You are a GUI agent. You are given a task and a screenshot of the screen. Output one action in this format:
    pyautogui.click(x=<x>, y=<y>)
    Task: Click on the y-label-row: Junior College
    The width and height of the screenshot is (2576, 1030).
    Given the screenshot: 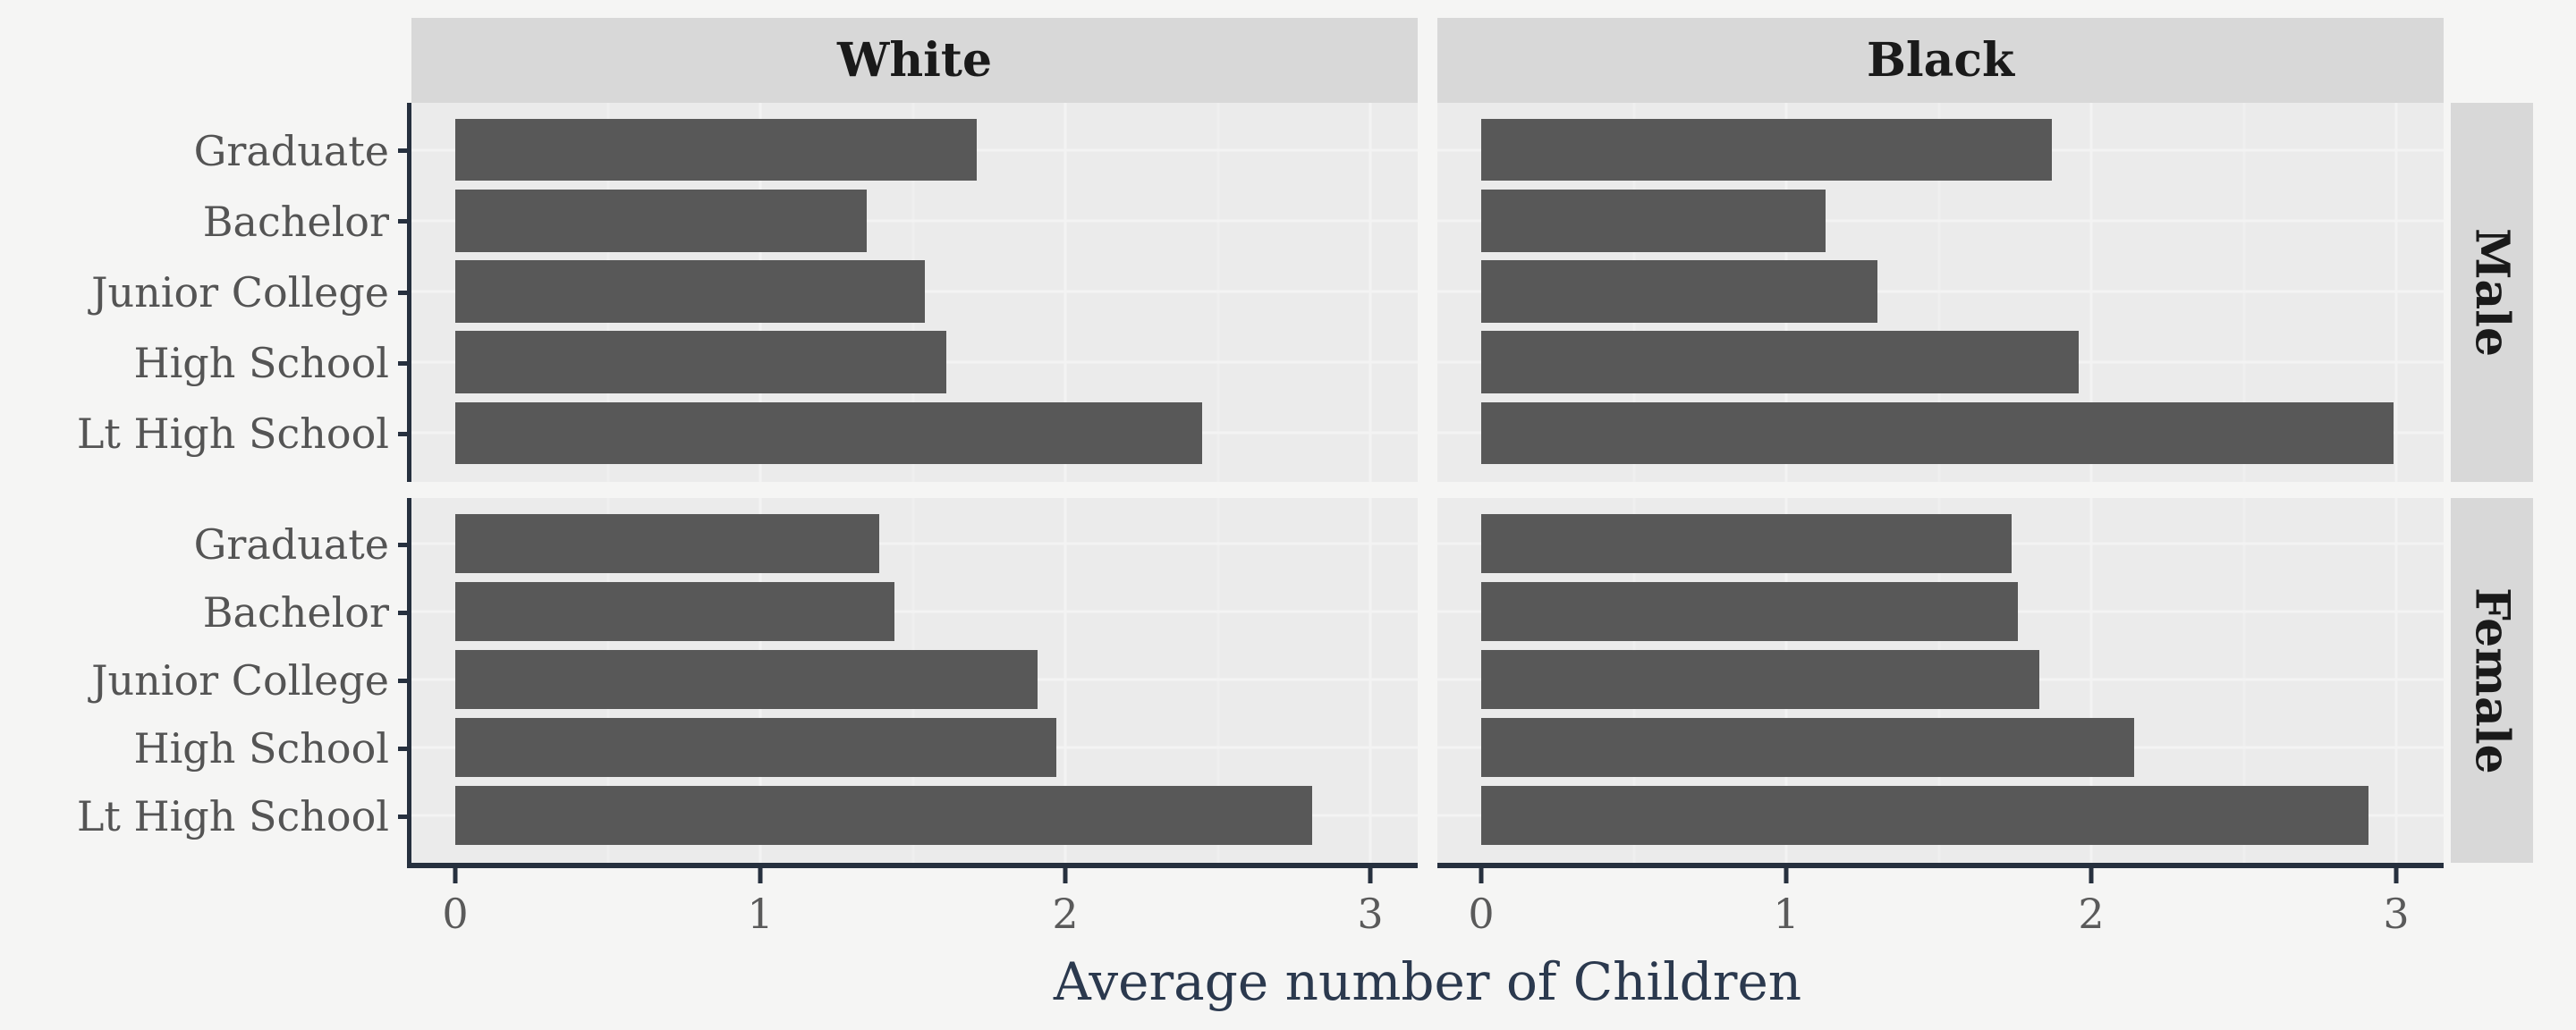 What is the action you would take?
    pyautogui.click(x=205, y=680)
    